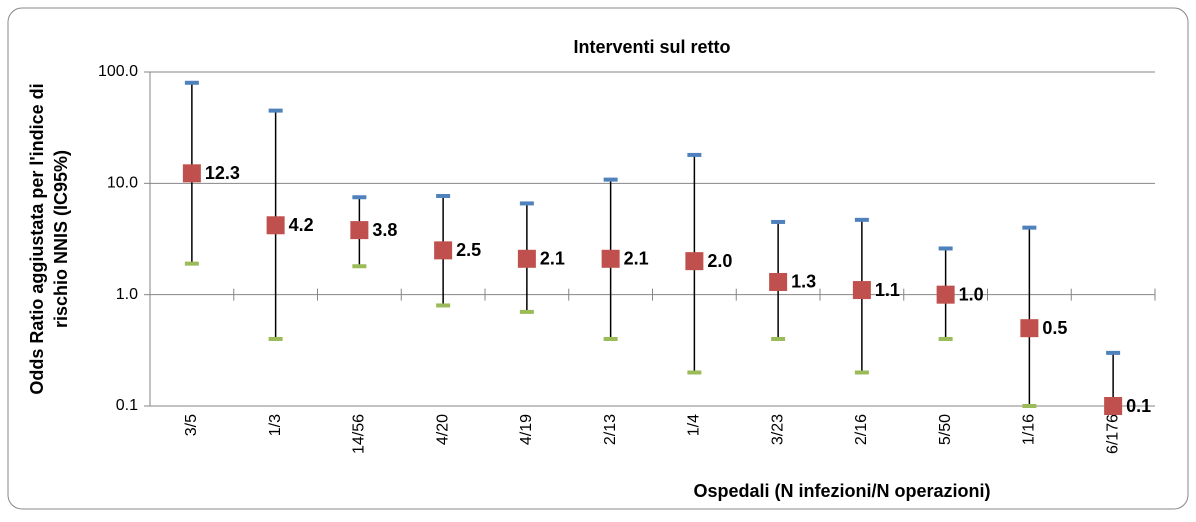 This screenshot has height=522, width=1196. What do you see at coordinates (275, 425) in the screenshot?
I see `x-tick-label: 1/3` at bounding box center [275, 425].